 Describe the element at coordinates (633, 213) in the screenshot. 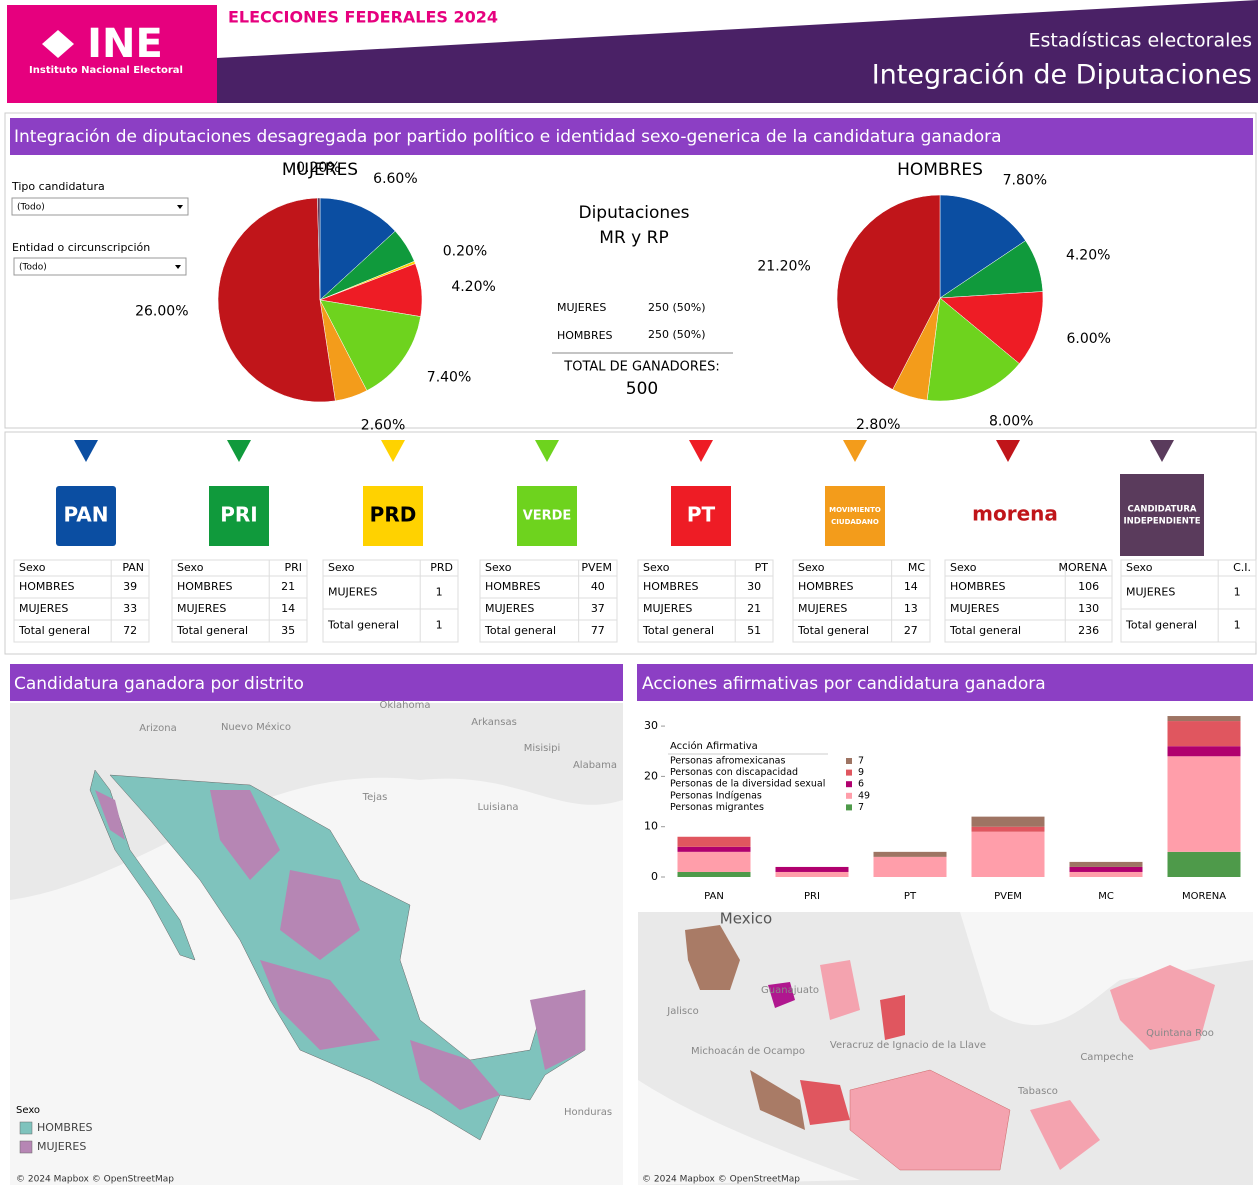

I see `summary-title: Diputaciones` at that location.